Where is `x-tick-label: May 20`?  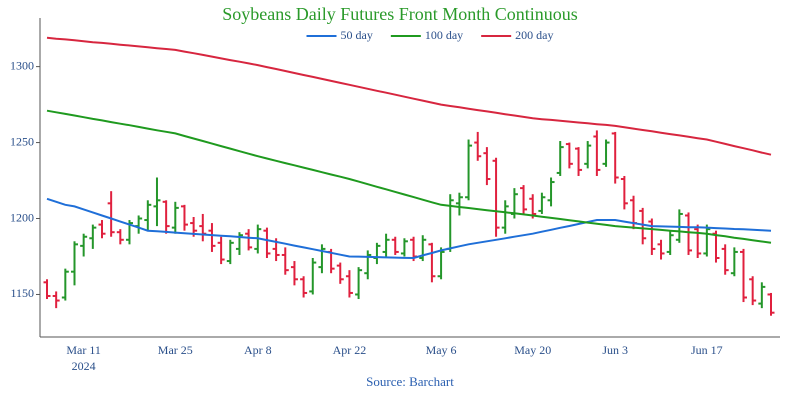 x-tick-label: May 20 is located at coordinates (532, 350).